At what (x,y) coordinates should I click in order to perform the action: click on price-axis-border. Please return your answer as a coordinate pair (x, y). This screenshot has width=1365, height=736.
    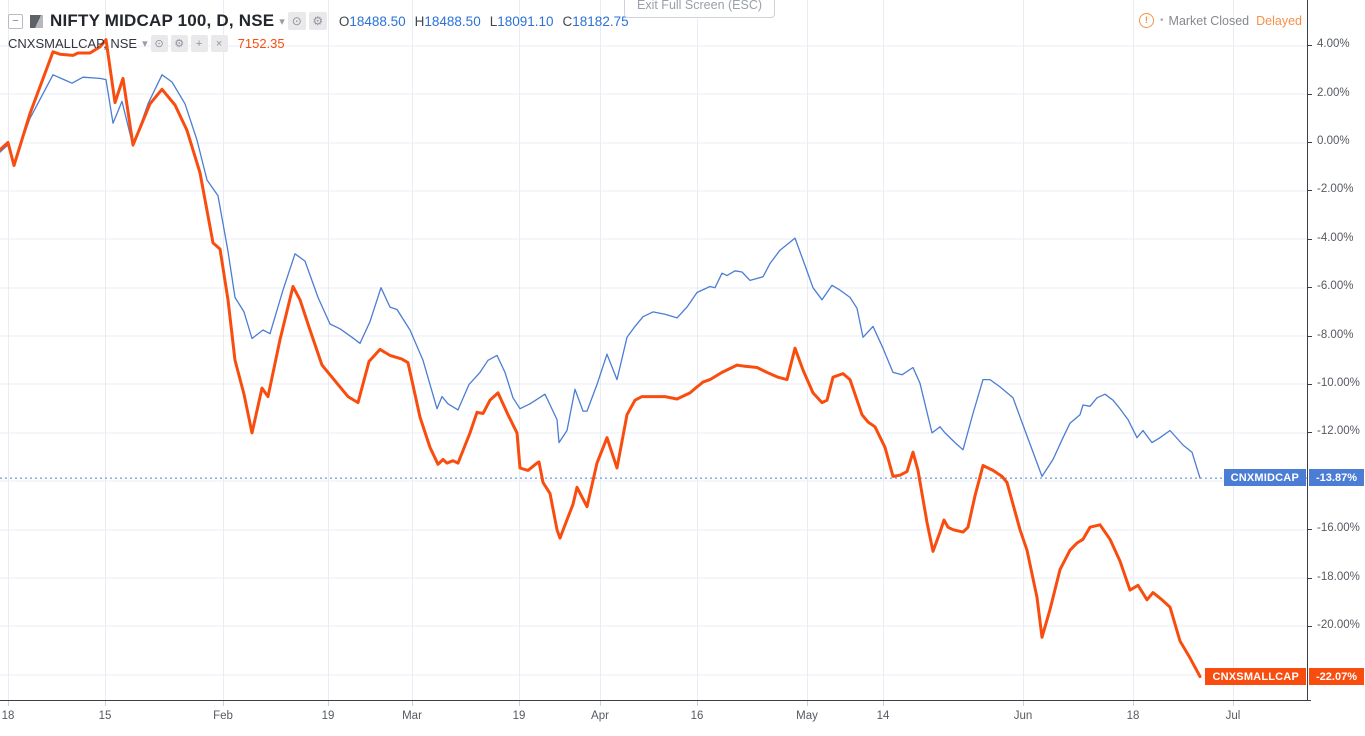
    Looking at the image, I should click on (1307, 350).